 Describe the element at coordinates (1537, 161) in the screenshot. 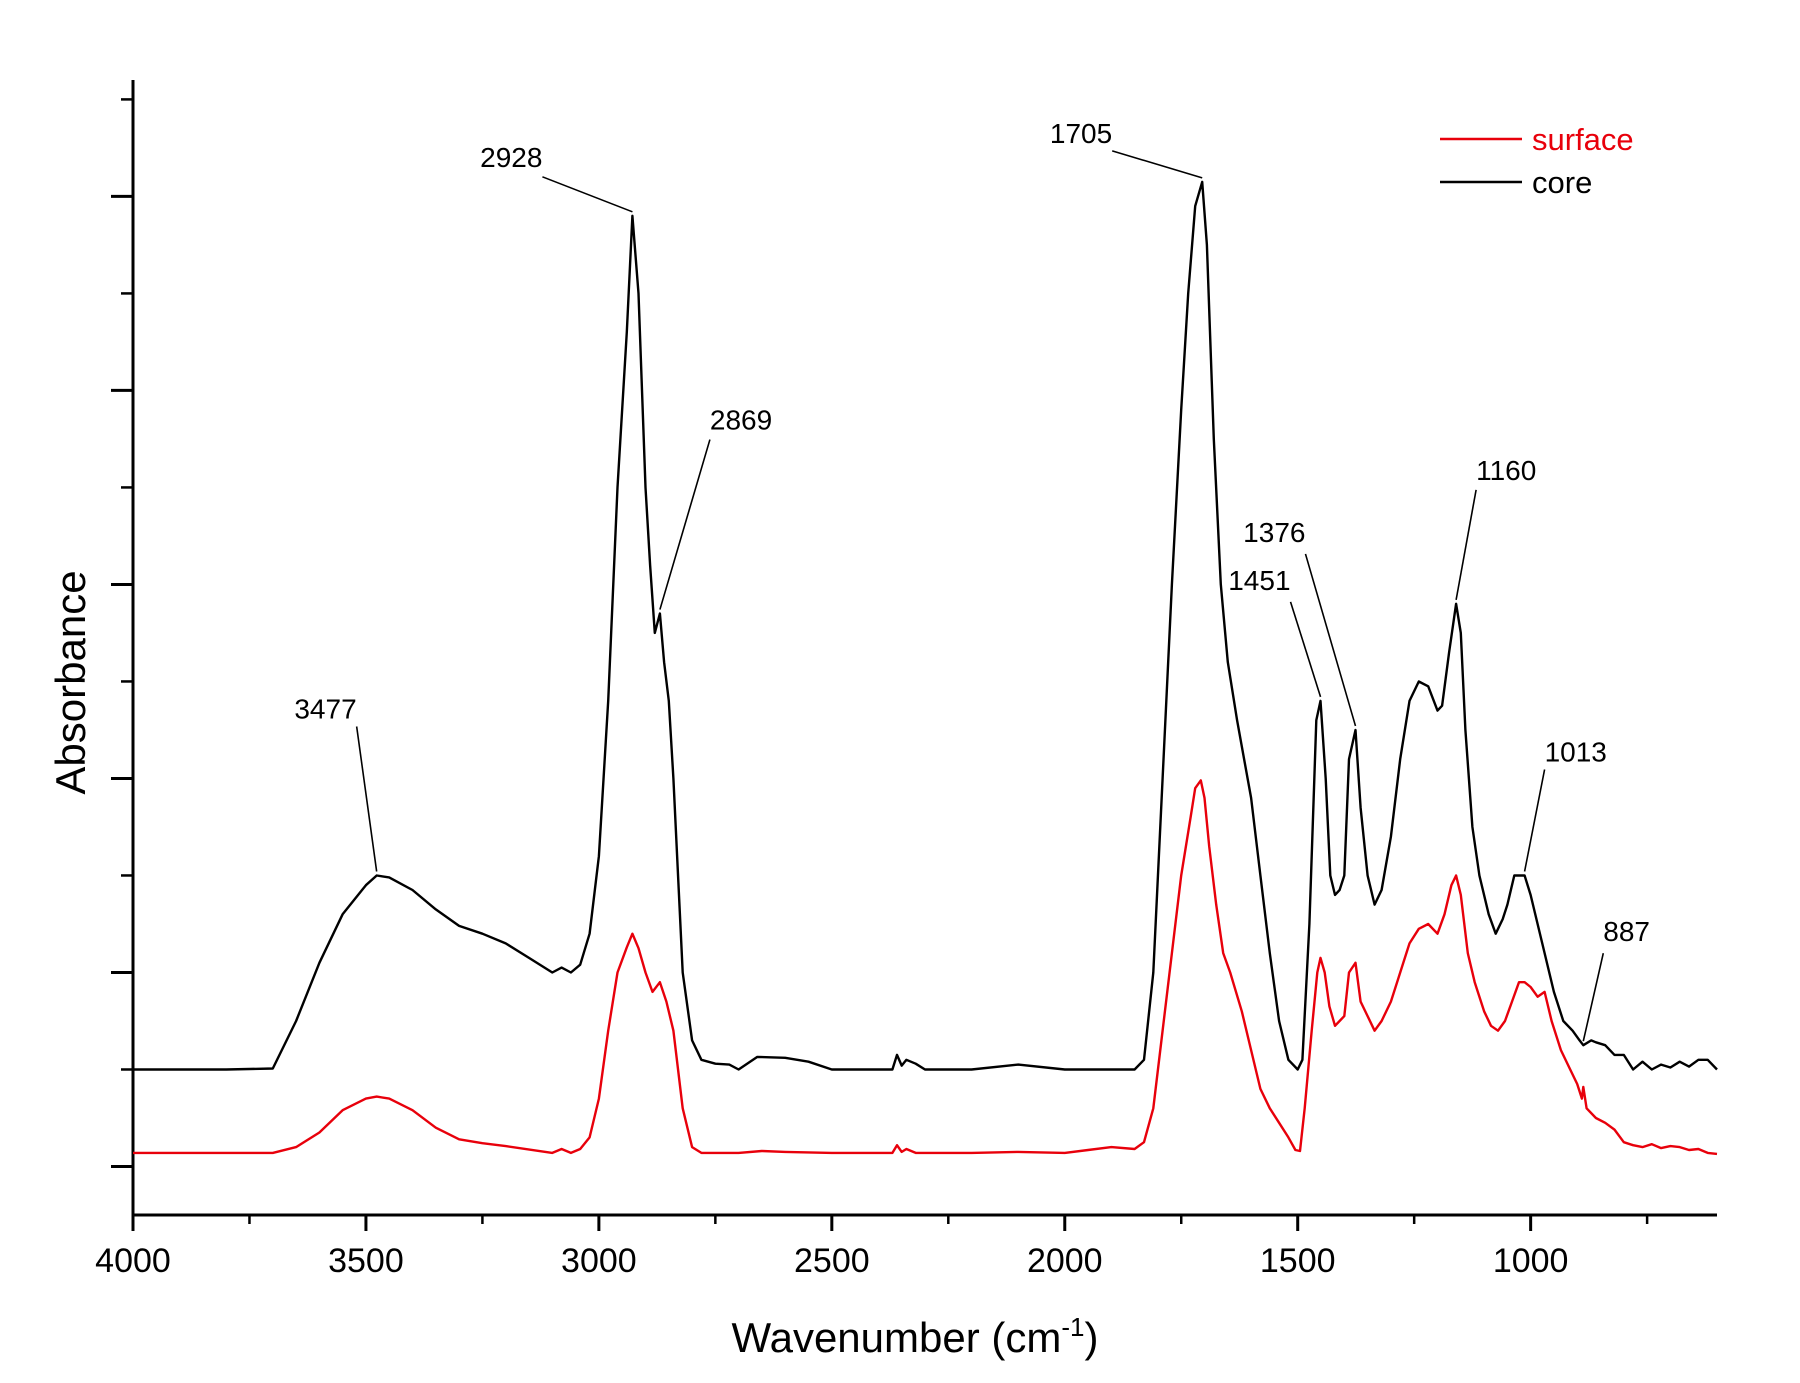

I see `legend: surface core` at that location.